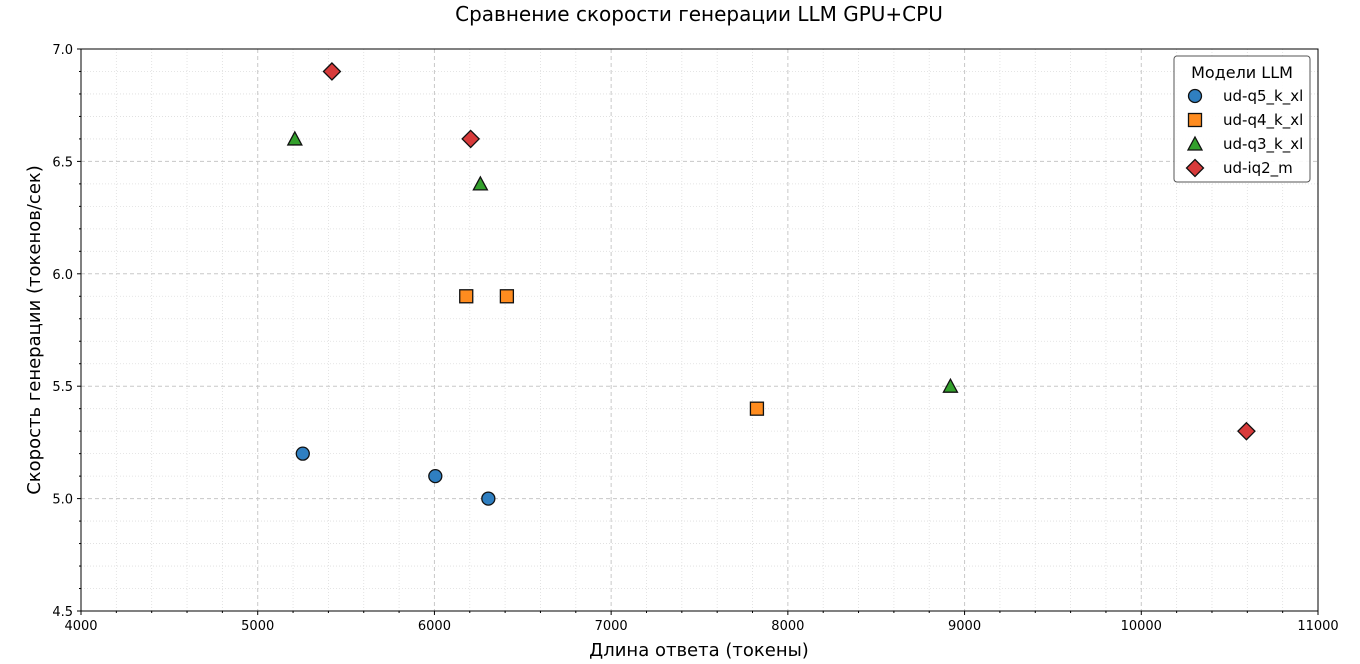 The width and height of the screenshot is (1360, 664). What do you see at coordinates (611, 626) in the screenshot?
I see `x-tick-label: 7000` at bounding box center [611, 626].